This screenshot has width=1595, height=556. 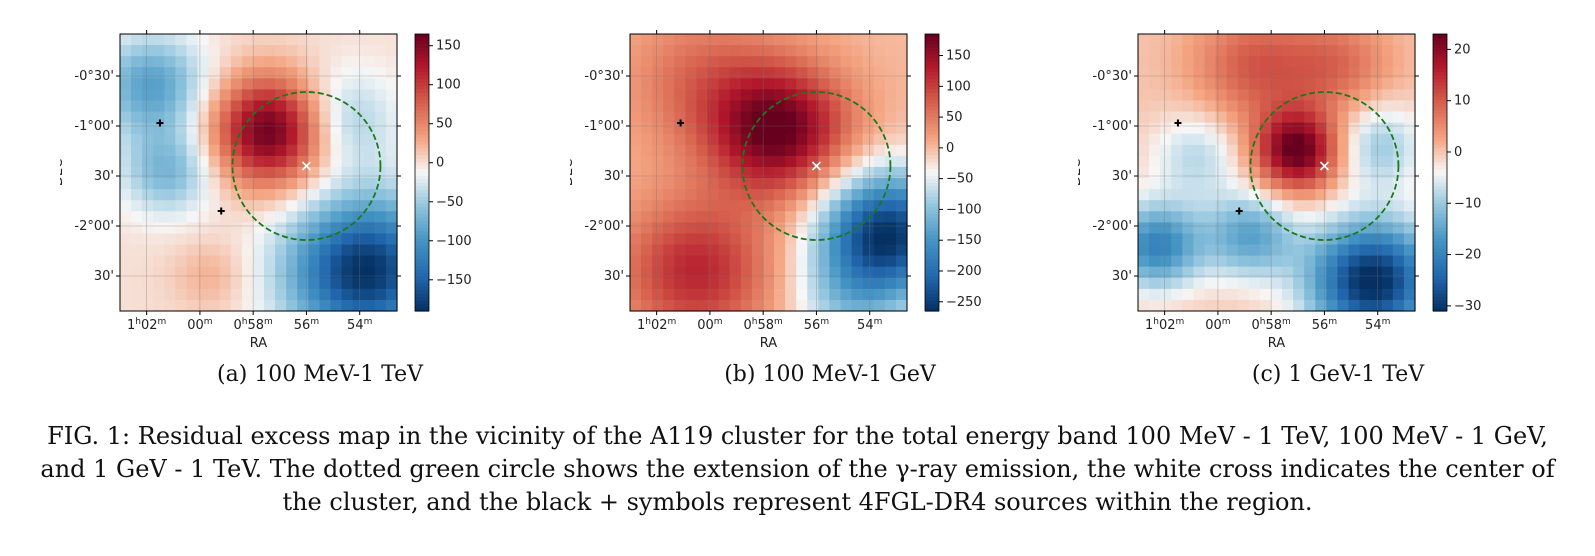 I want to click on colorbar-tick-label: 100, so click(x=958, y=86).